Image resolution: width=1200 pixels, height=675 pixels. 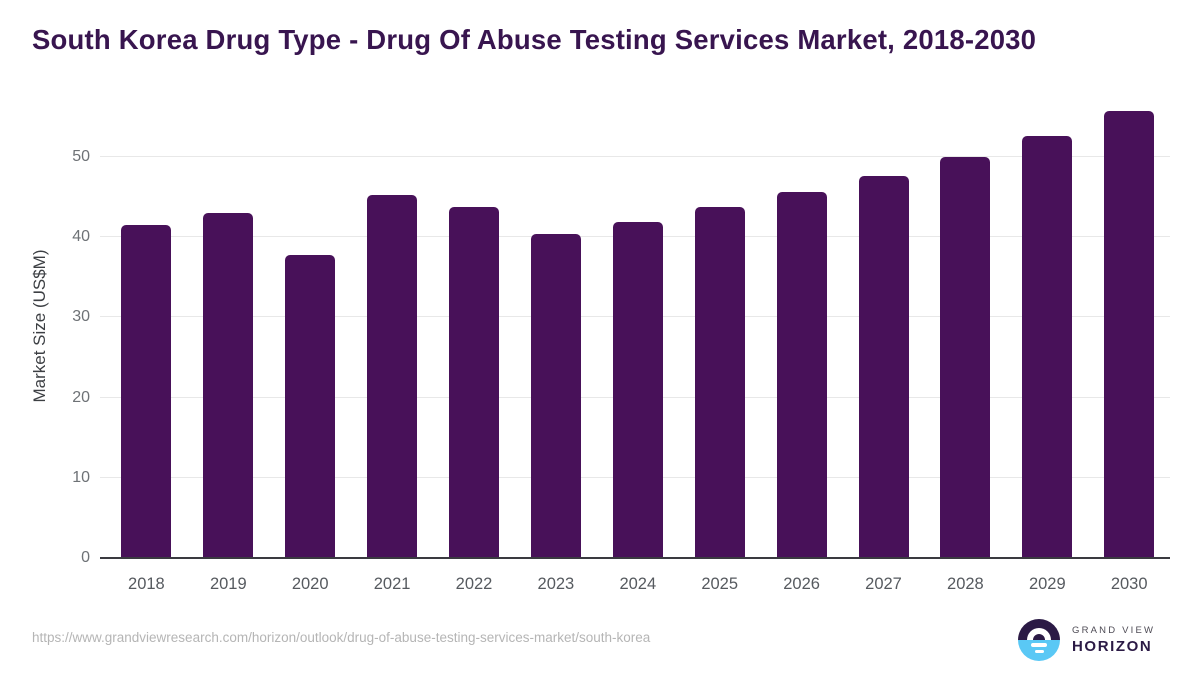 What do you see at coordinates (81, 397) in the screenshot?
I see `y-tick-label: 20` at bounding box center [81, 397].